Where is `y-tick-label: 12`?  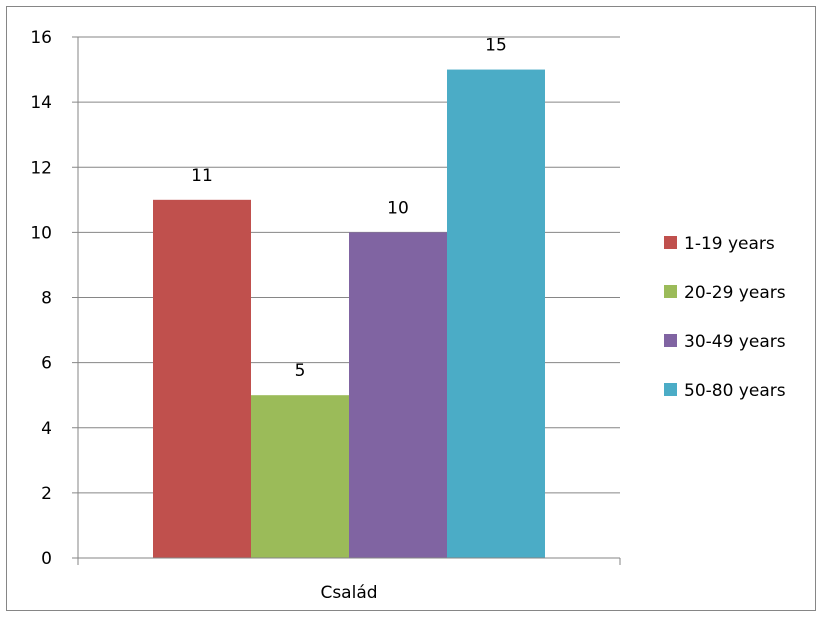
y-tick-label: 12 is located at coordinates (41, 168).